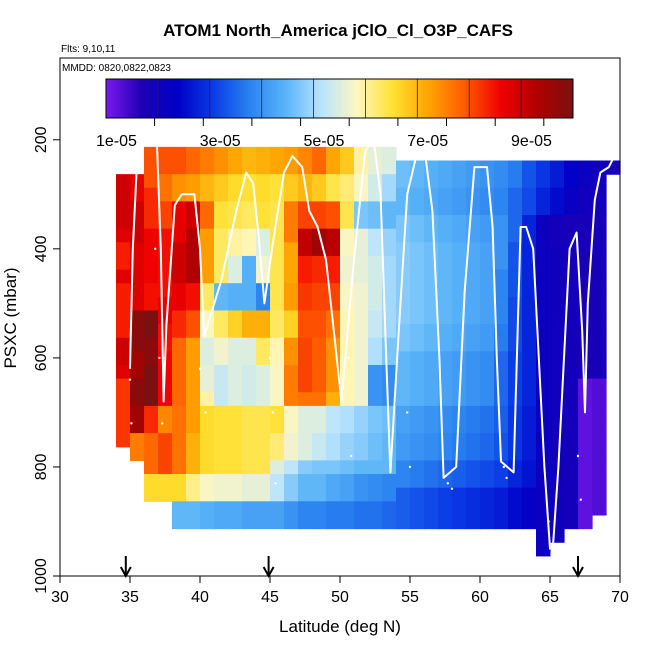  Describe the element at coordinates (550, 597) in the screenshot. I see `x-tick-label: 65` at that location.